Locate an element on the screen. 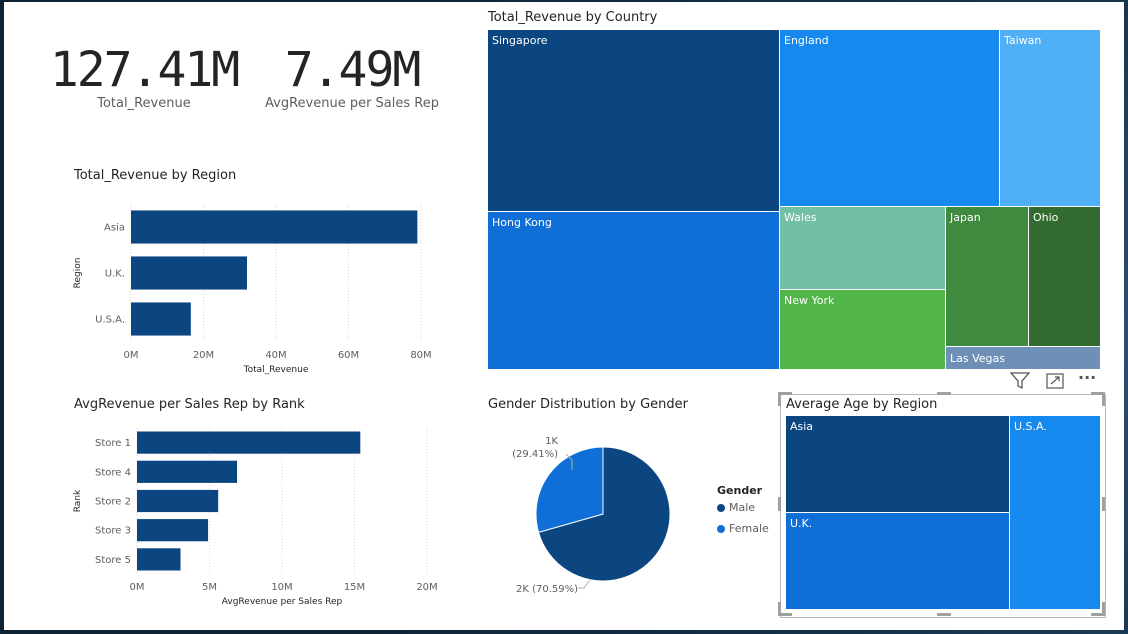 The height and width of the screenshot is (634, 1128). focus-mode-icon is located at coordinates (1055, 381).